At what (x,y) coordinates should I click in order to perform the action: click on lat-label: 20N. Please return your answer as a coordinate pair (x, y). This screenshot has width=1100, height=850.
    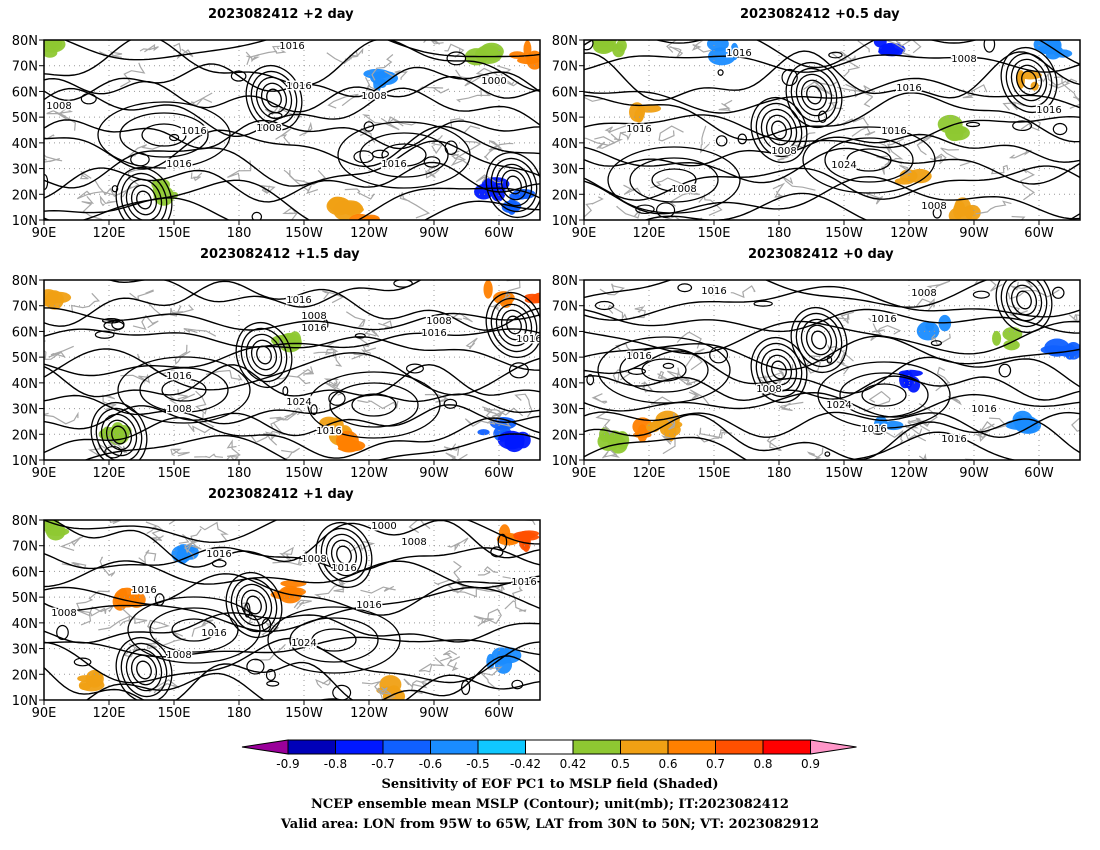
    Looking at the image, I should click on (25, 195).